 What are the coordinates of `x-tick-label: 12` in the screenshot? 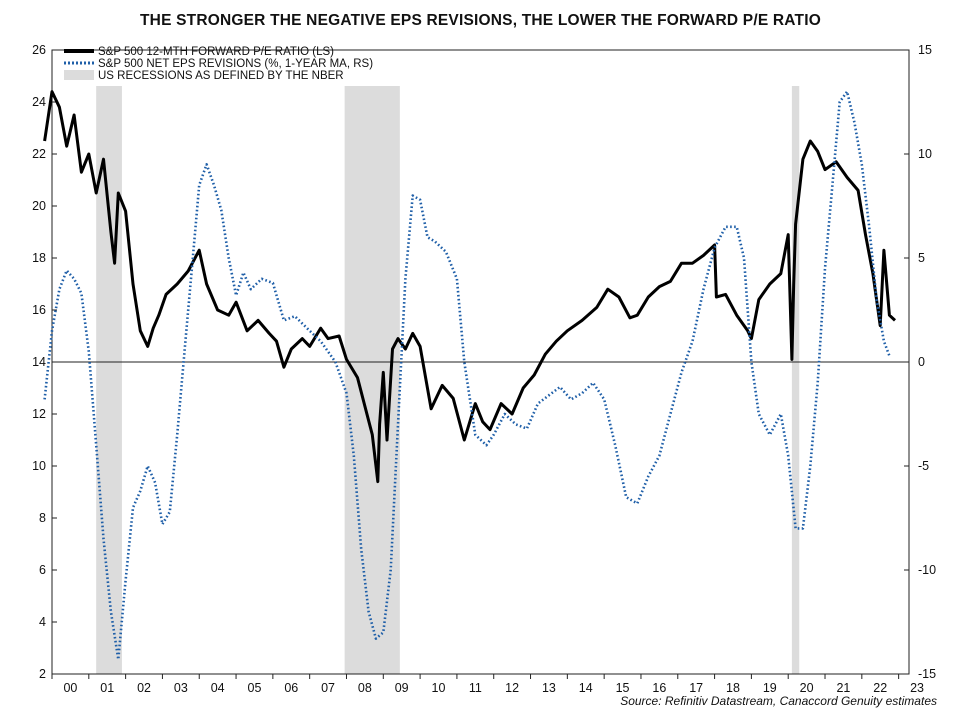 It's located at (512, 688).